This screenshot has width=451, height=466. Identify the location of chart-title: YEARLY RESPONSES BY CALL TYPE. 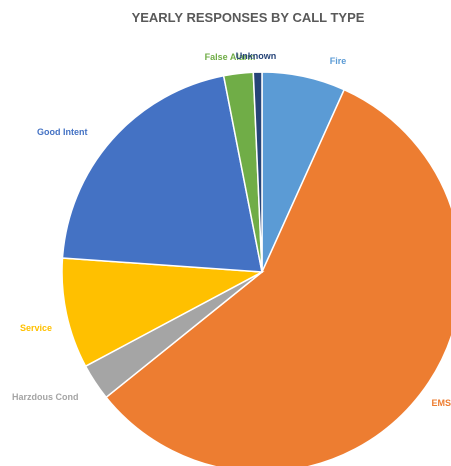
(248, 17).